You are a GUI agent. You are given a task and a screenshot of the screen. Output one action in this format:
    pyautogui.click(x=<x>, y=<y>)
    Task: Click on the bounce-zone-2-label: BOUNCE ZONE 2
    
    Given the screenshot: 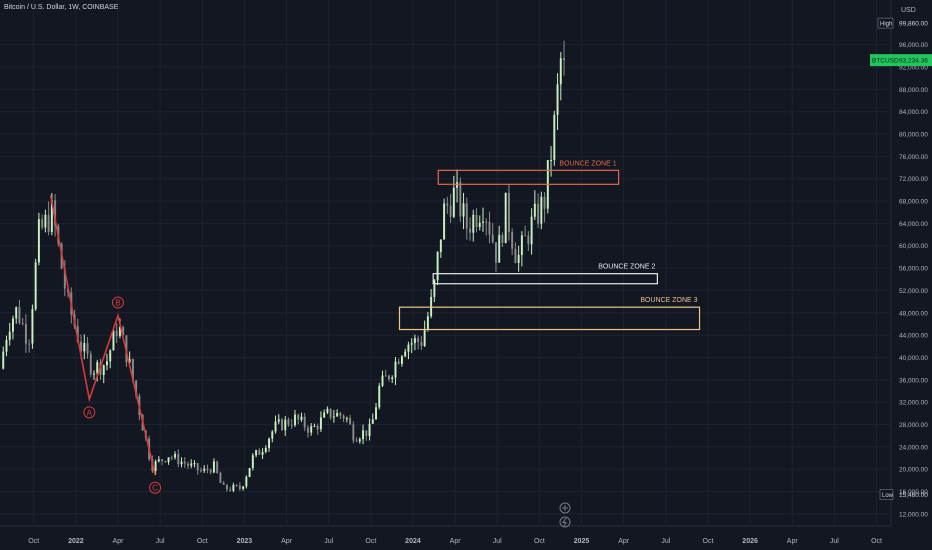 What is the action you would take?
    pyautogui.click(x=626, y=267)
    